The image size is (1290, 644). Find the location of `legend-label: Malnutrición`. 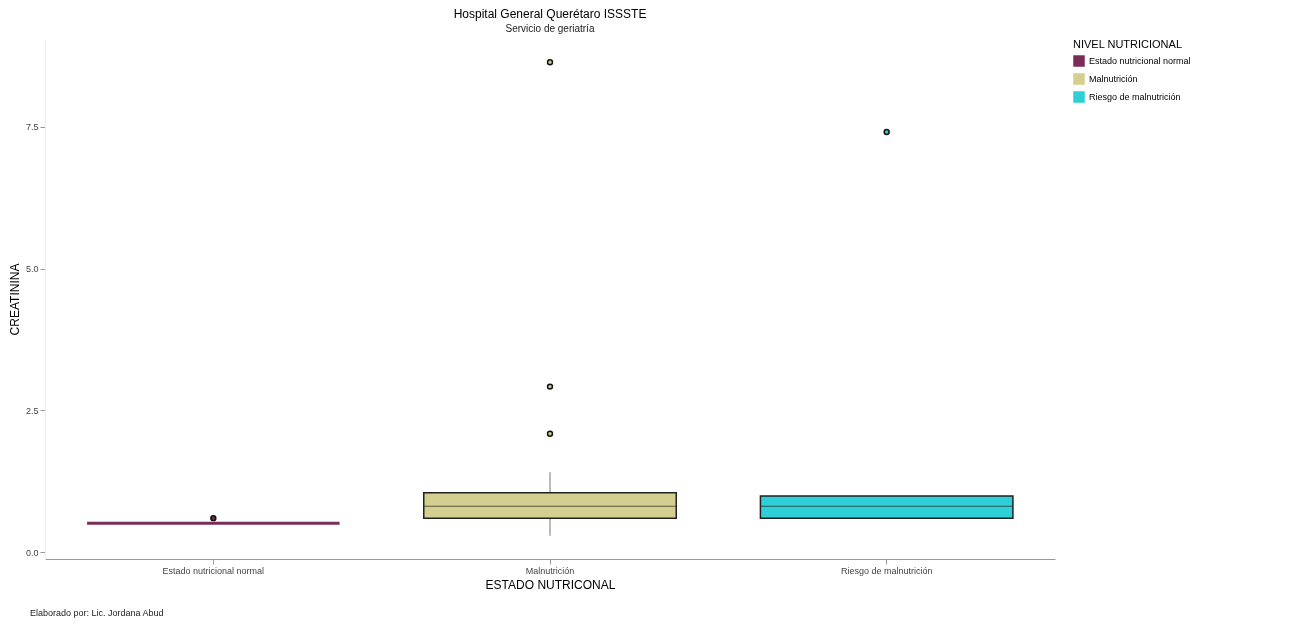

legend-label: Malnutrición is located at coordinates (1113, 79).